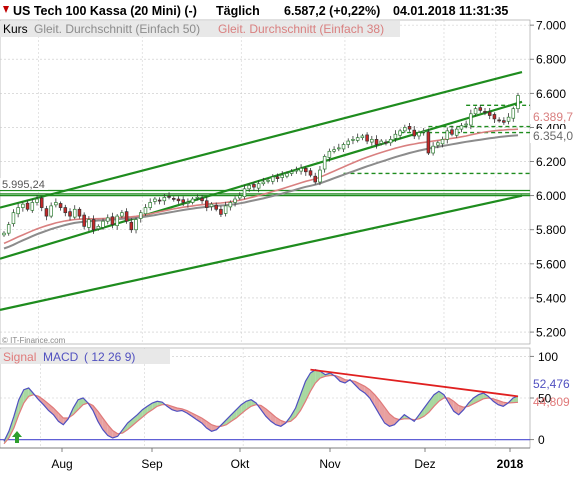 This screenshot has width=580, height=479. I want to click on x-tick-label: Aug, so click(61, 464).